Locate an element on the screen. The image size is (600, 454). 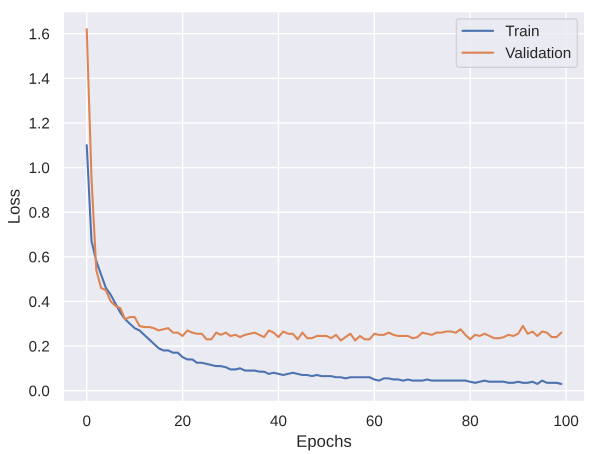
y-axis-title: Loss is located at coordinates (14, 206).